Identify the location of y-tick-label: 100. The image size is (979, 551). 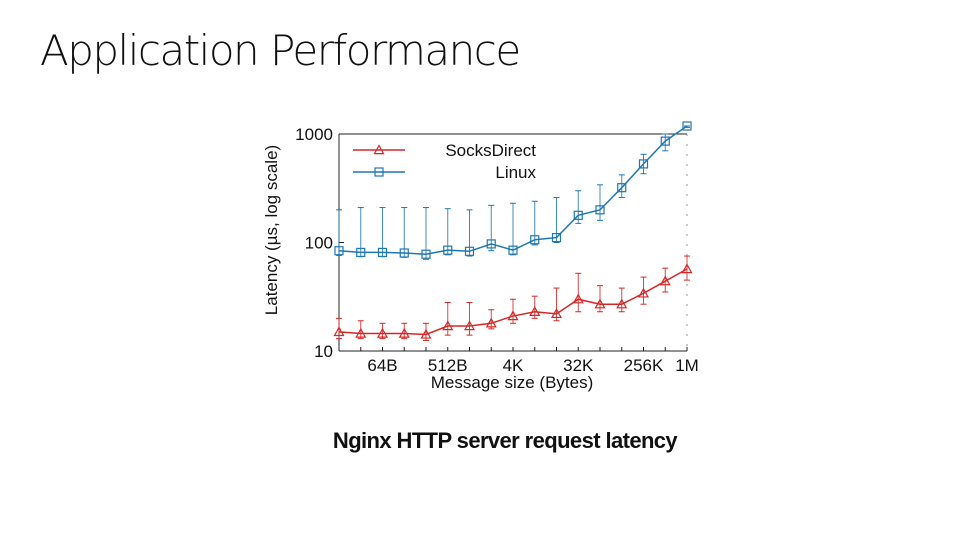
(319, 243).